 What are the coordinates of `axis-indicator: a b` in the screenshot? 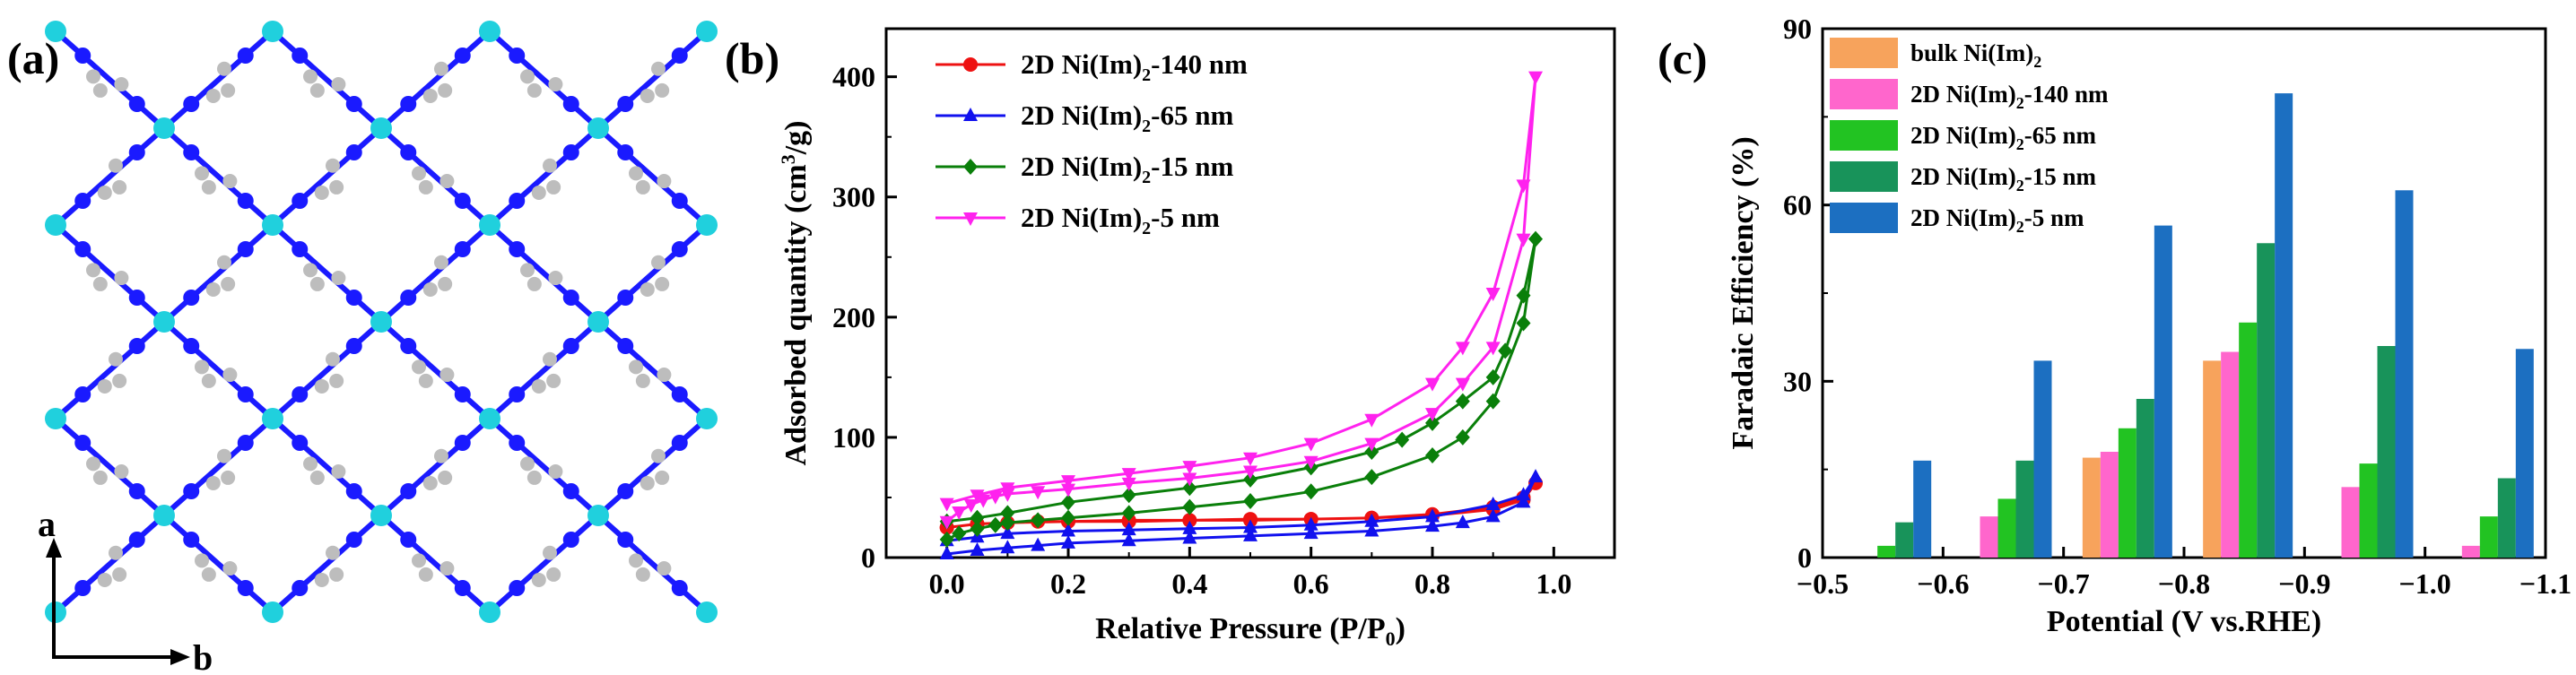 It's located at (125, 589).